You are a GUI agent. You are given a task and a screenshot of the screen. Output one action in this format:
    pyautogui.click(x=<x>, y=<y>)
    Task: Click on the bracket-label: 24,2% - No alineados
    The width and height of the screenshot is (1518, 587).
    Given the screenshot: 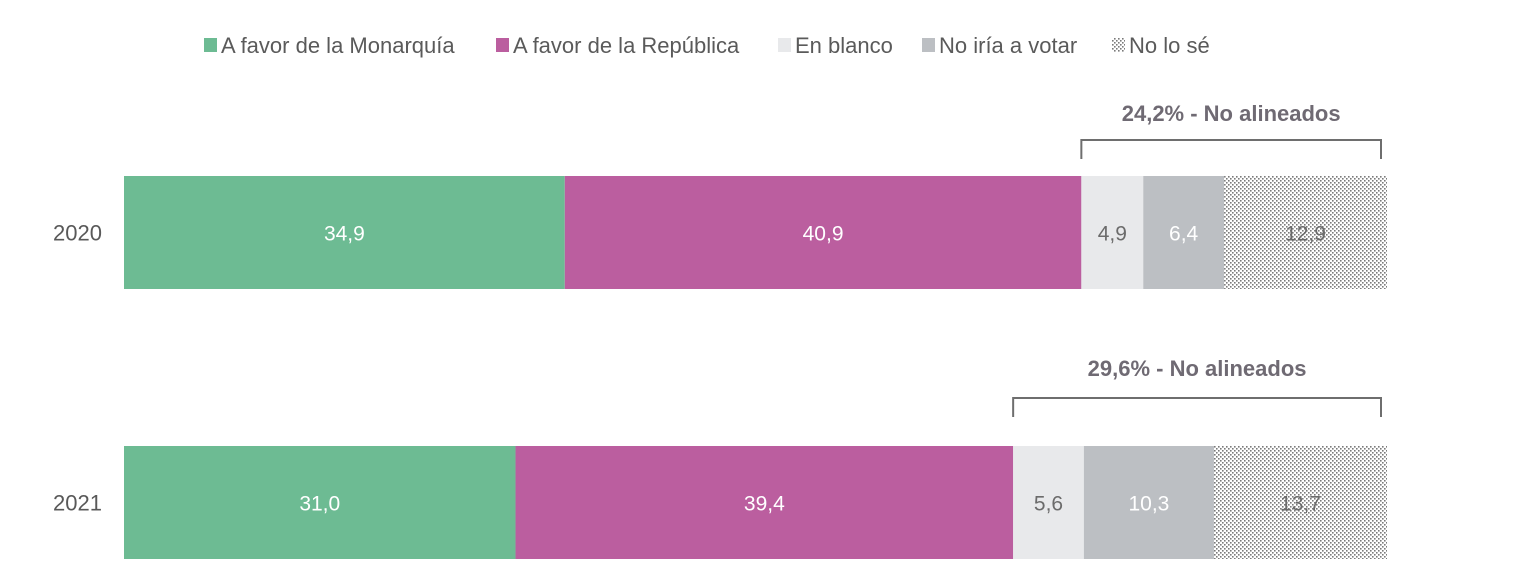 What is the action you would take?
    pyautogui.click(x=1231, y=113)
    